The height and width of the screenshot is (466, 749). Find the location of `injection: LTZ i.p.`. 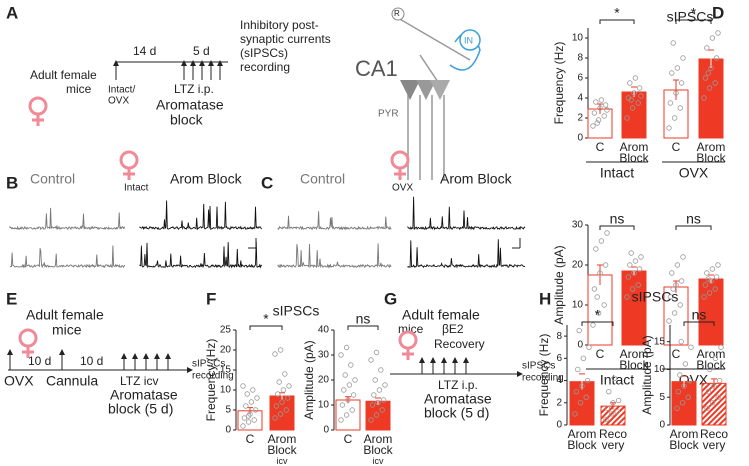

injection: LTZ i.p. is located at coordinates (194, 89).